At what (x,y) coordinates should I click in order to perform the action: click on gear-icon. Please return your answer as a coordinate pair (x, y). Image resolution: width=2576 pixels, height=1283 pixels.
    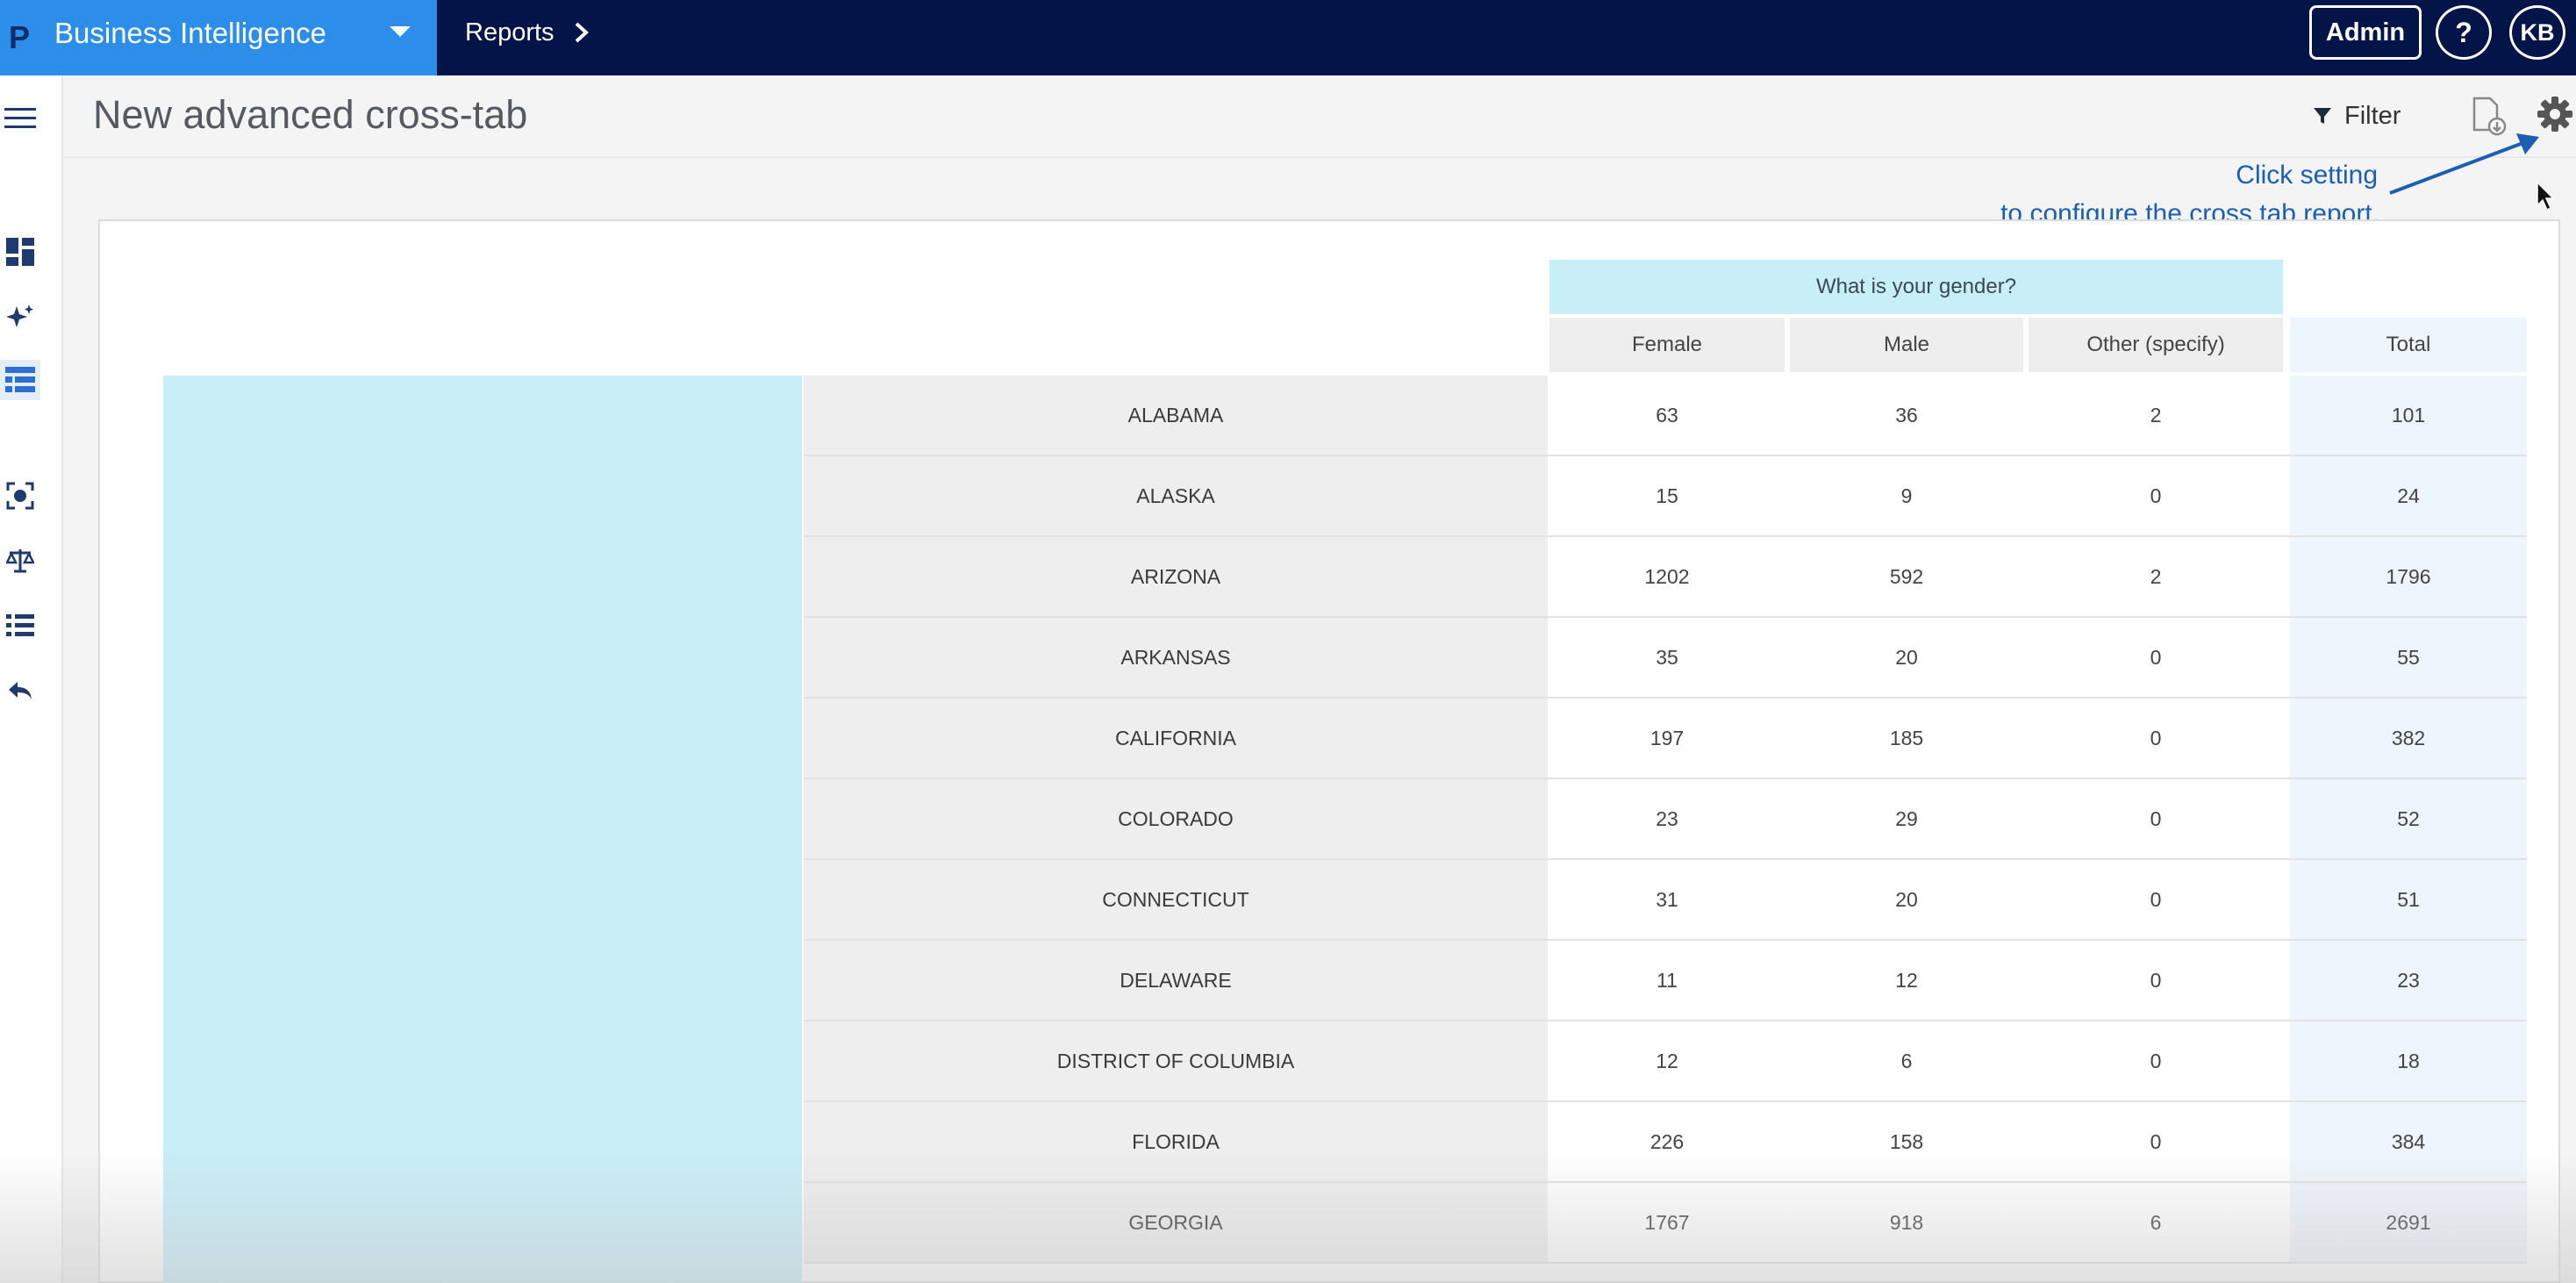
    Looking at the image, I should click on (2555, 114).